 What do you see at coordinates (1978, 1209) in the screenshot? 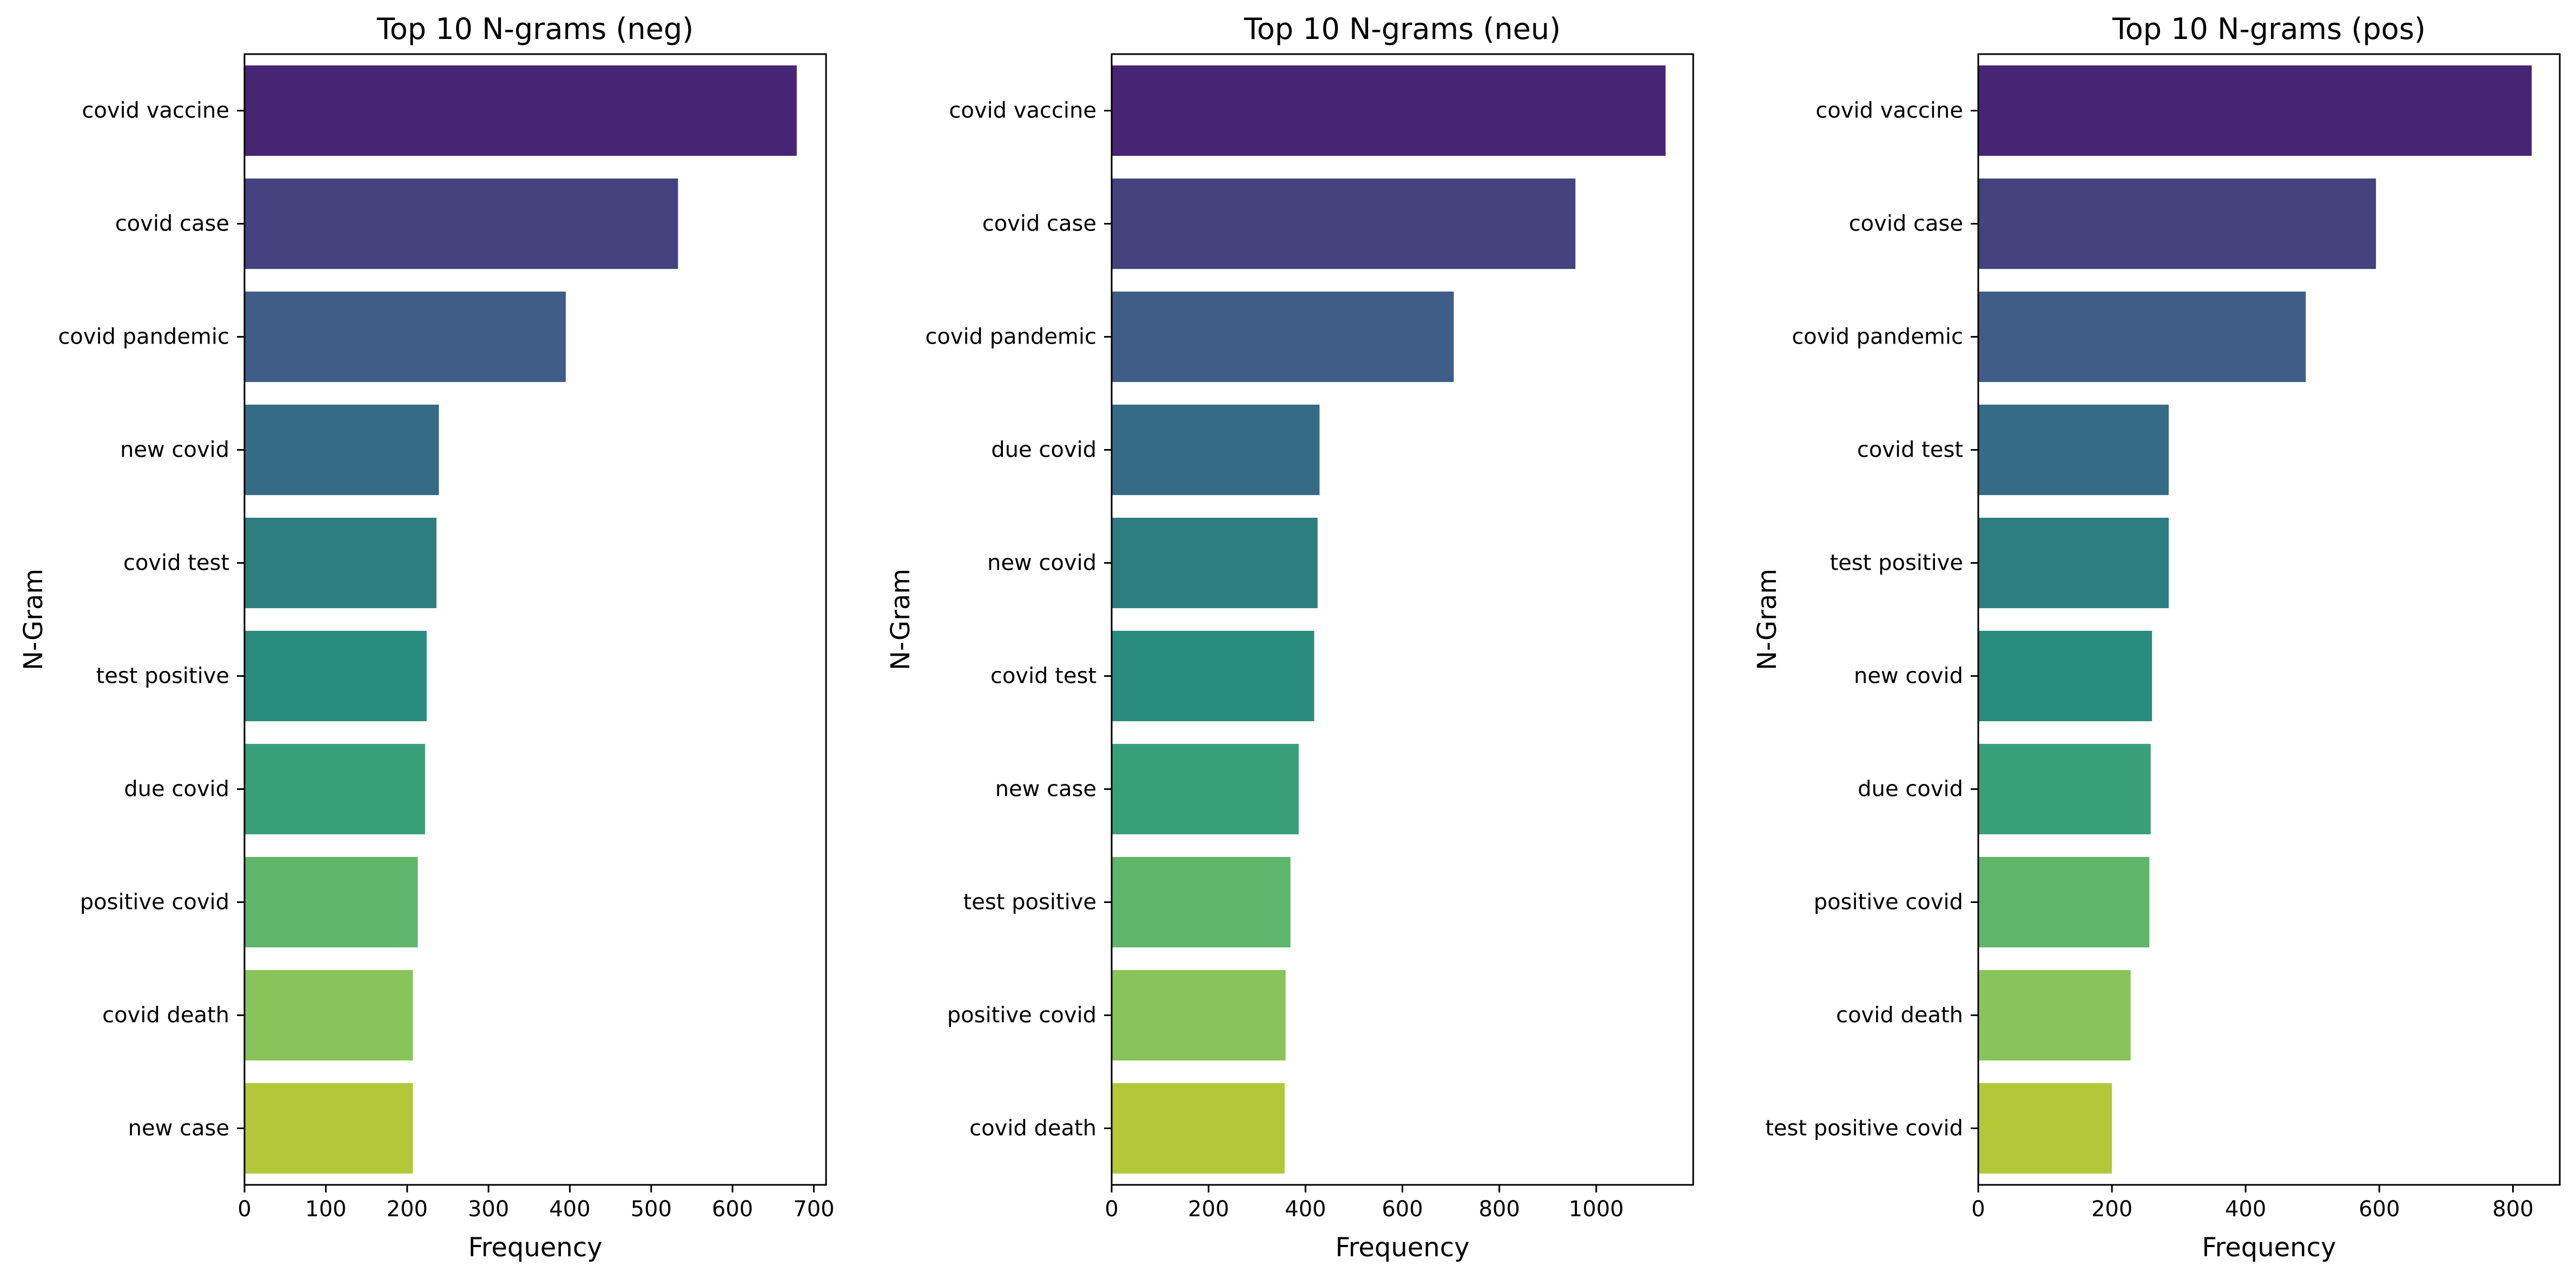
I see `x-tick-label-2-0: 0` at bounding box center [1978, 1209].